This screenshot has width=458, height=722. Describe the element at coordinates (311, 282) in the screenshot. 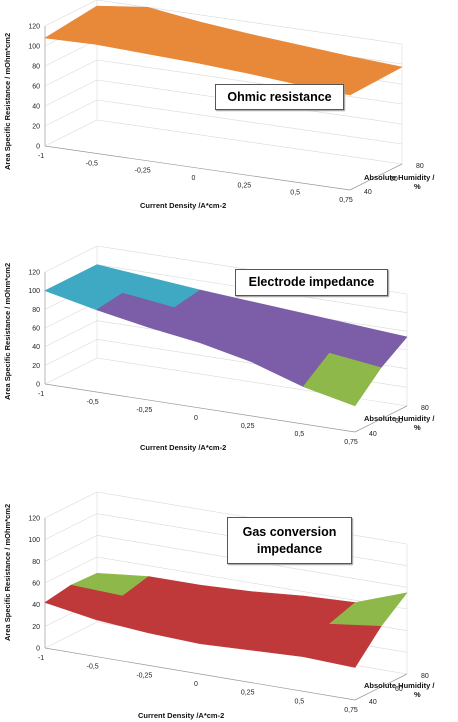

I see `chart-title-box: Electrode impedance` at that location.